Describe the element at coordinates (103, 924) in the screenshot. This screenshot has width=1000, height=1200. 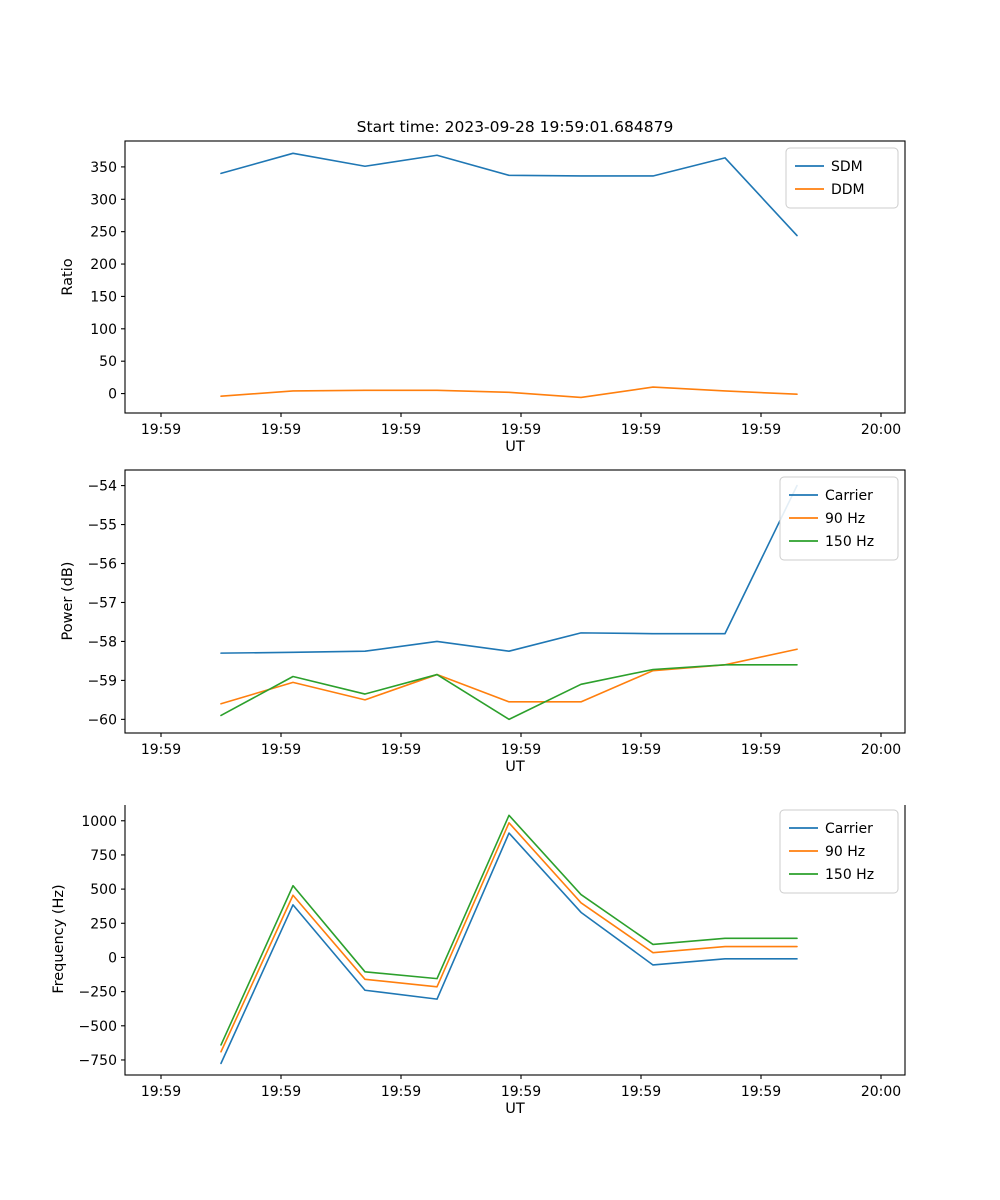
I see `frequency-yticklabel: 250` at that location.